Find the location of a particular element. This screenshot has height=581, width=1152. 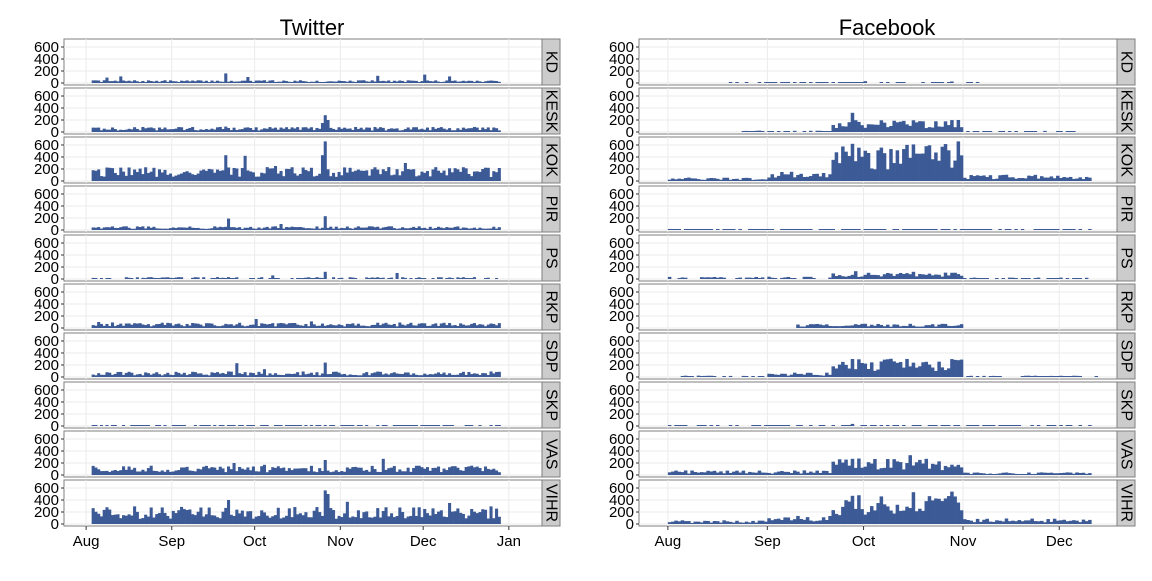

y-tick-label: 200 is located at coordinates (621, 169).